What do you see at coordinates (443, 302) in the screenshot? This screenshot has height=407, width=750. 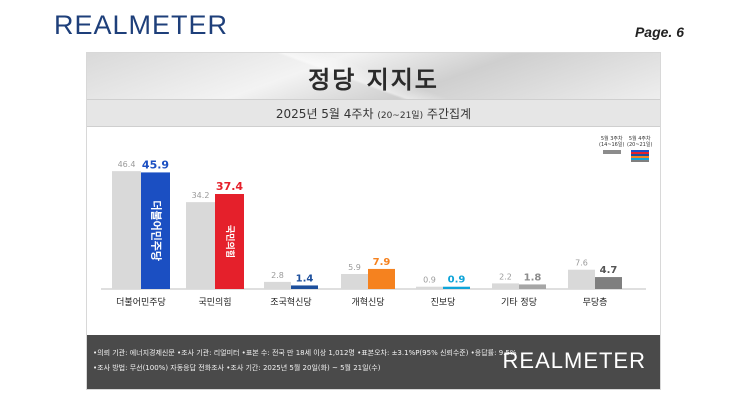 I see `category-label: 진보당` at bounding box center [443, 302].